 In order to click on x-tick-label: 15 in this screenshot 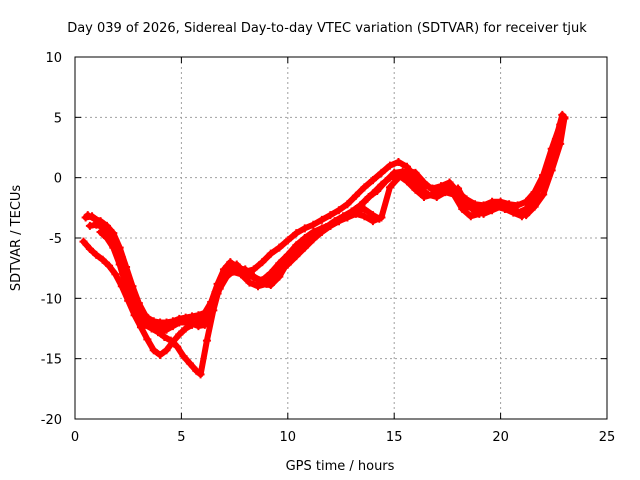, I will do `click(394, 437)`.